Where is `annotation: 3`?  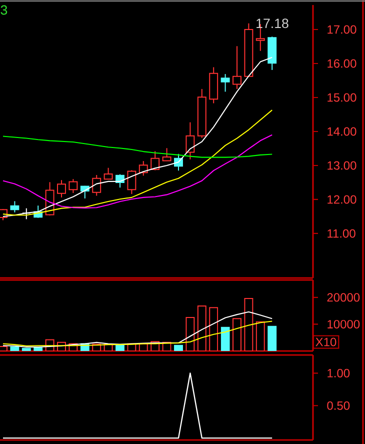 annotation: 3 is located at coordinates (4, 10).